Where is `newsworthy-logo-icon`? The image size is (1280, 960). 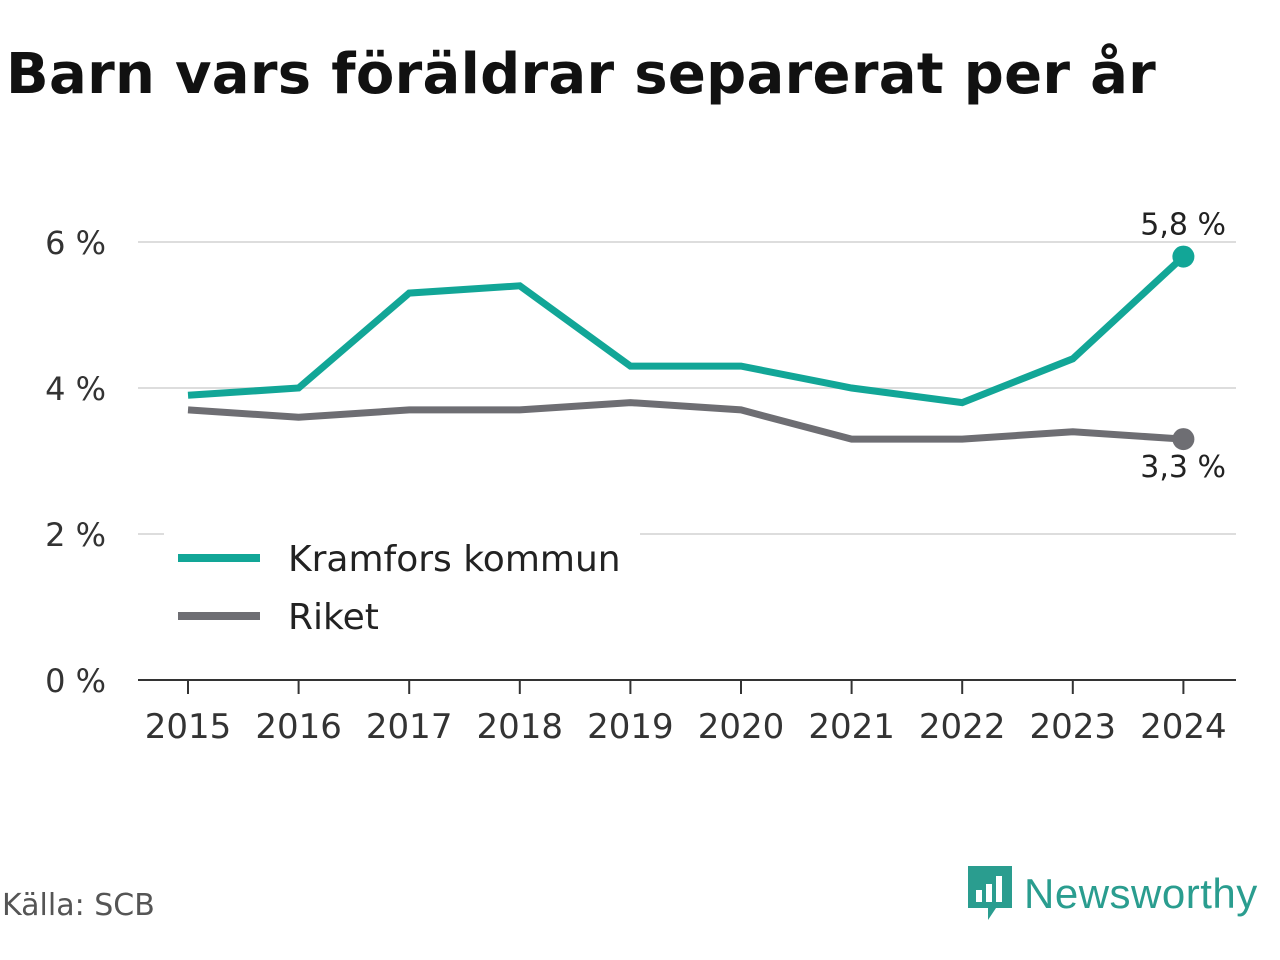
newsworthy-logo-icon is located at coordinates (990, 893).